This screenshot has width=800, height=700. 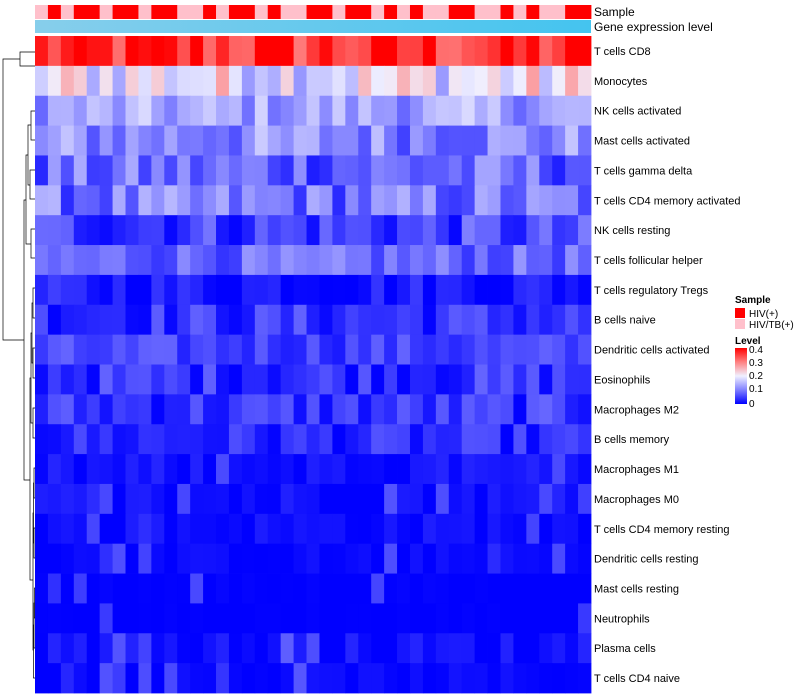 What do you see at coordinates (642, 142) in the screenshot?
I see `row-label: Mast cells activated` at bounding box center [642, 142].